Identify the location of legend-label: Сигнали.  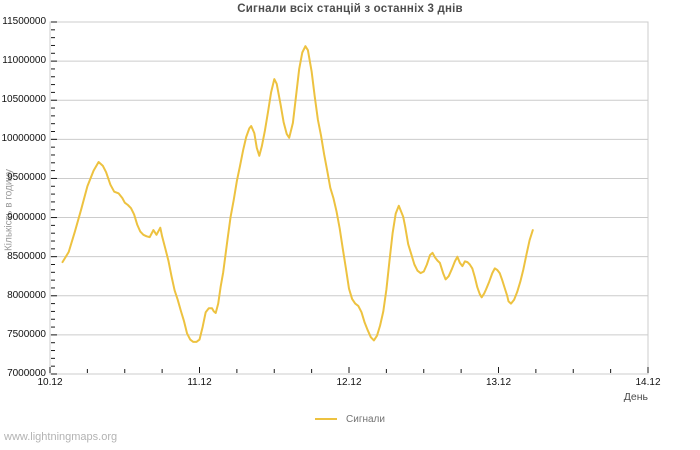
(365, 419).